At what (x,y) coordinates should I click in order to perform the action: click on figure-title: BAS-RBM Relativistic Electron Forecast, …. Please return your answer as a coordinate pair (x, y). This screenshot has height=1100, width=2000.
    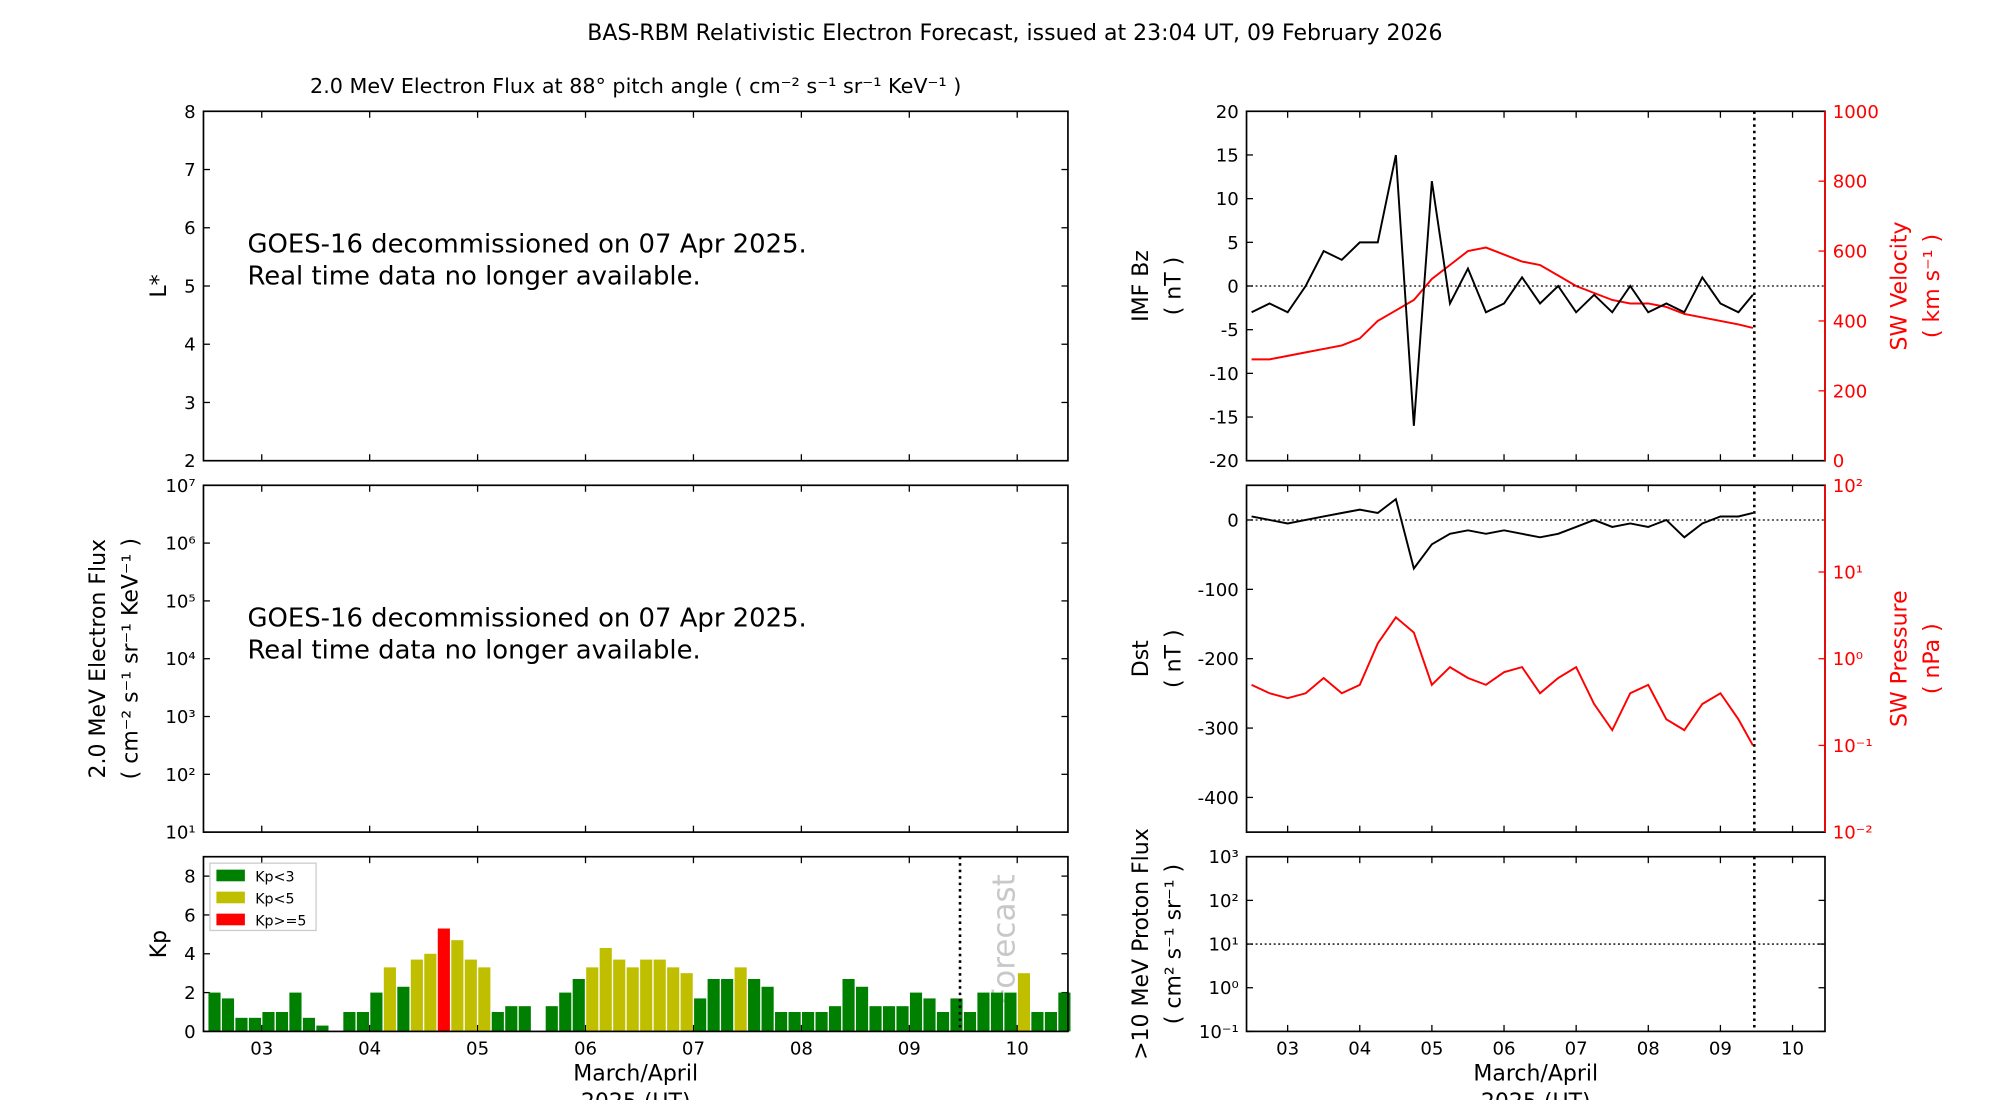
    Looking at the image, I should click on (1014, 33).